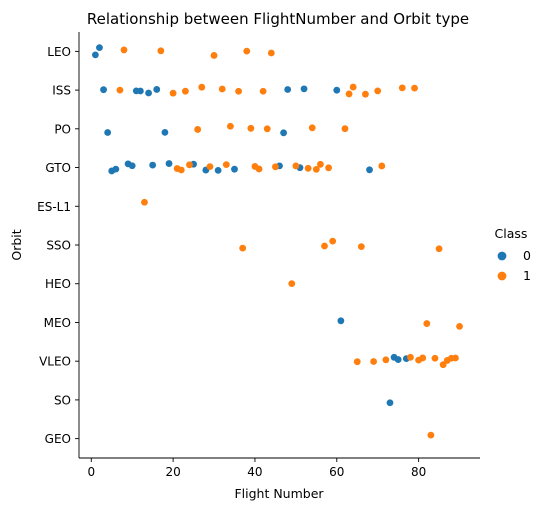 Image resolution: width=547 pixels, height=512 pixels. What do you see at coordinates (61, 91) in the screenshot?
I see `y-tick-label-iss: ISS` at bounding box center [61, 91].